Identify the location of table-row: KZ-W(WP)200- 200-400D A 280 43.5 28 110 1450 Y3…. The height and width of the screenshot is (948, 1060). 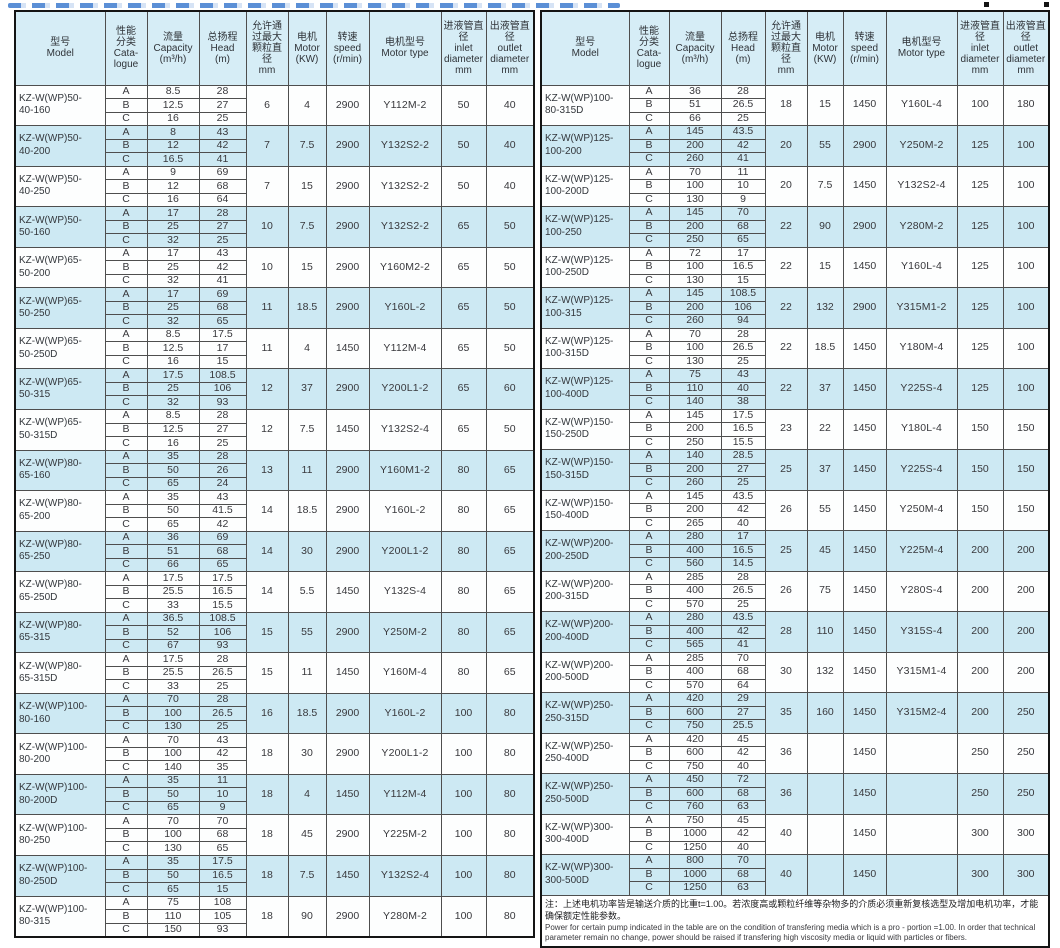
(795, 632).